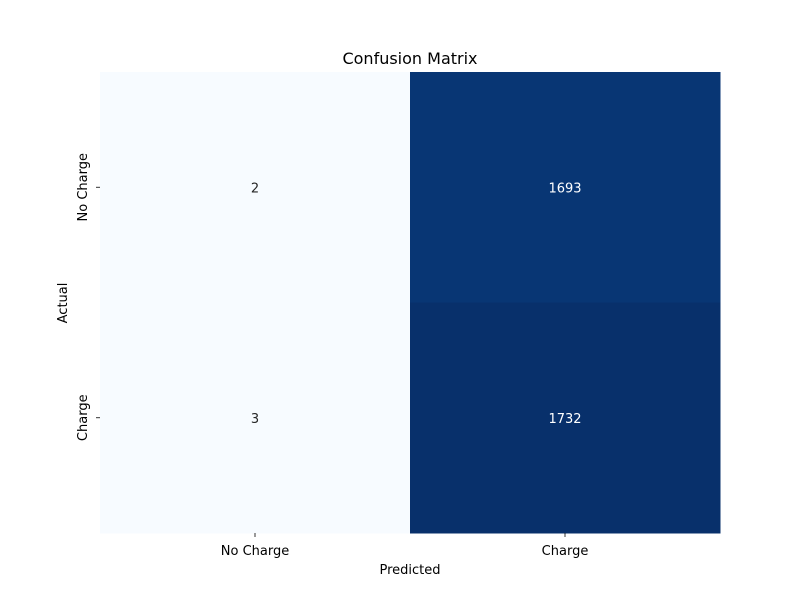  I want to click on cell-value-label: 1693, so click(564, 188).